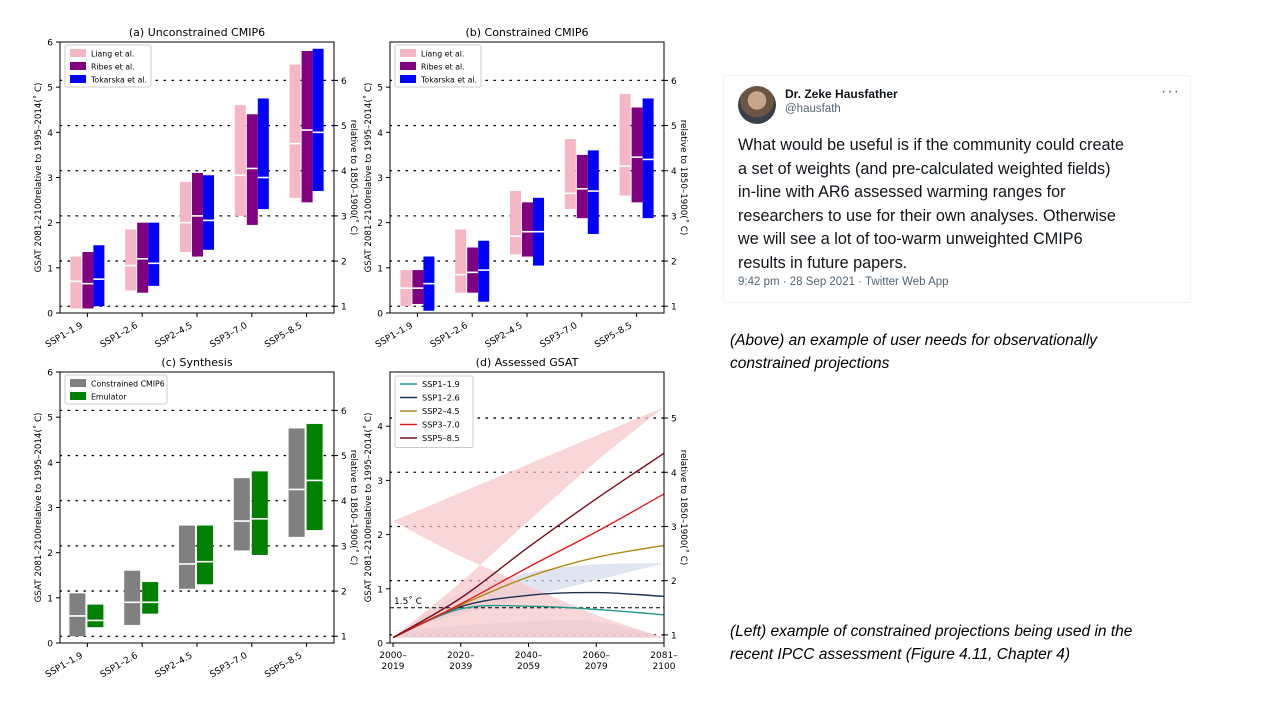 Image resolution: width=1280 pixels, height=720 pixels. I want to click on x-tick-label: 2019, so click(393, 667).